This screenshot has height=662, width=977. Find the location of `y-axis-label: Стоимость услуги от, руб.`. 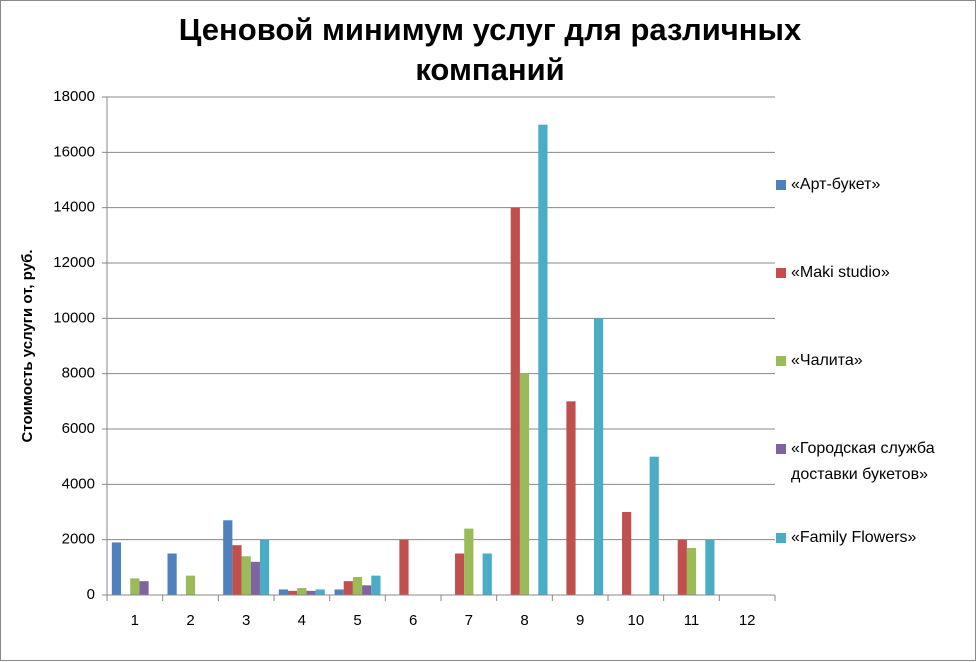

y-axis-label: Стоимость услуги от, руб. is located at coordinates (27, 345).